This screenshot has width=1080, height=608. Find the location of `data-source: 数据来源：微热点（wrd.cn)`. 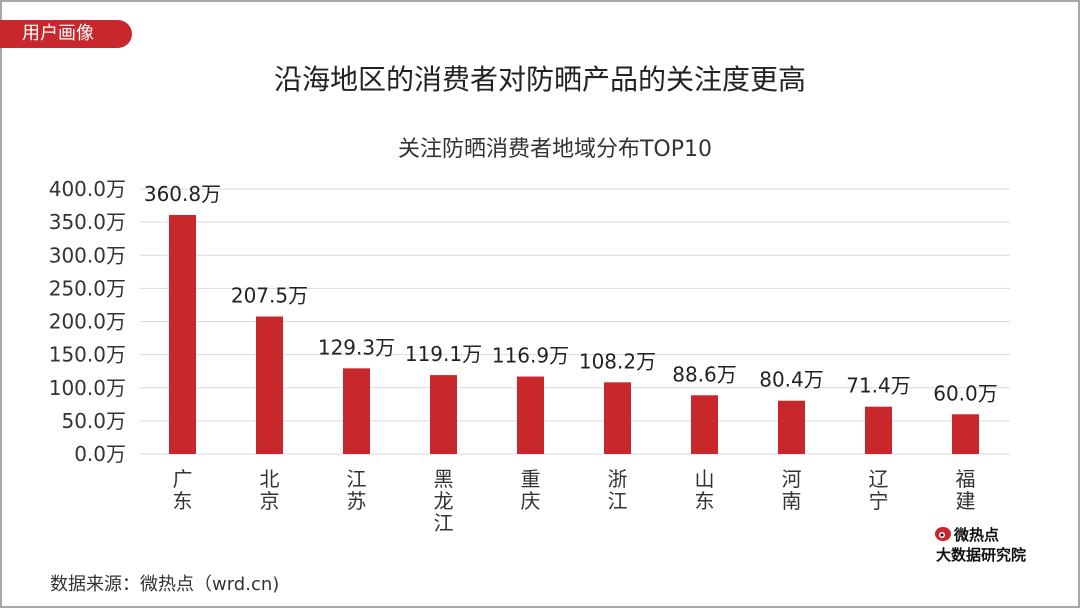

data-source: 数据来源：微热点（wrd.cn) is located at coordinates (165, 584).